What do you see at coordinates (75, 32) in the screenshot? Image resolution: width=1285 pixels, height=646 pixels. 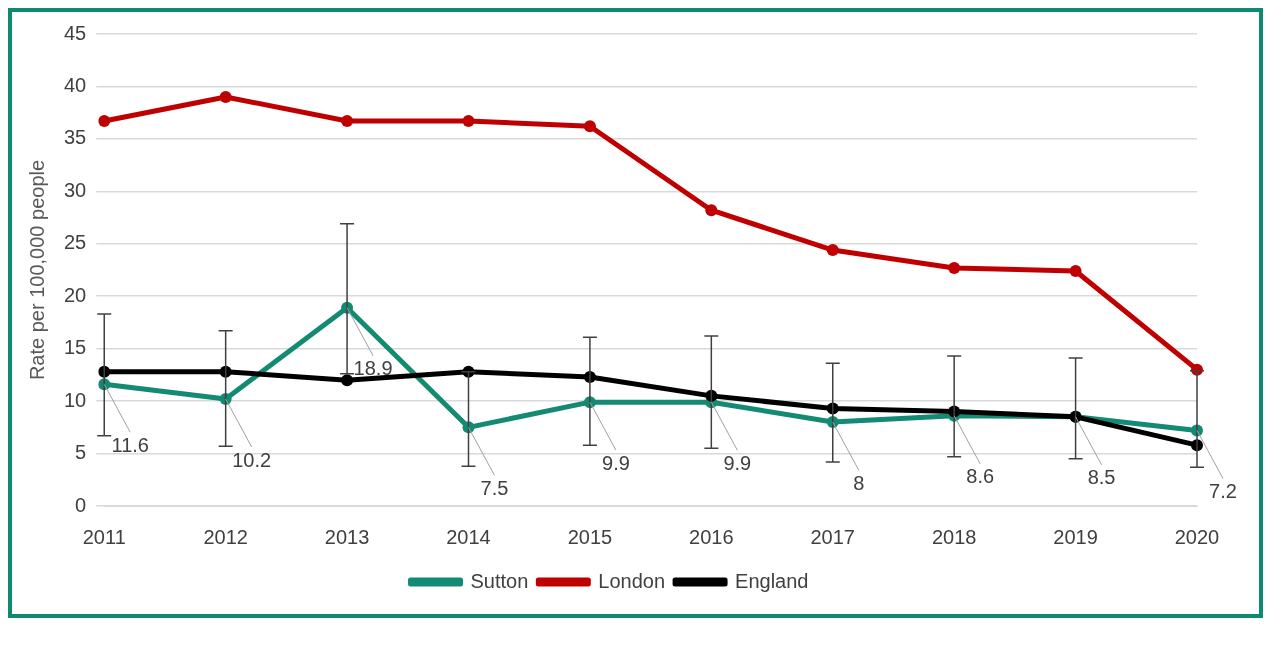 I see `y-tick-label: 45` at bounding box center [75, 32].